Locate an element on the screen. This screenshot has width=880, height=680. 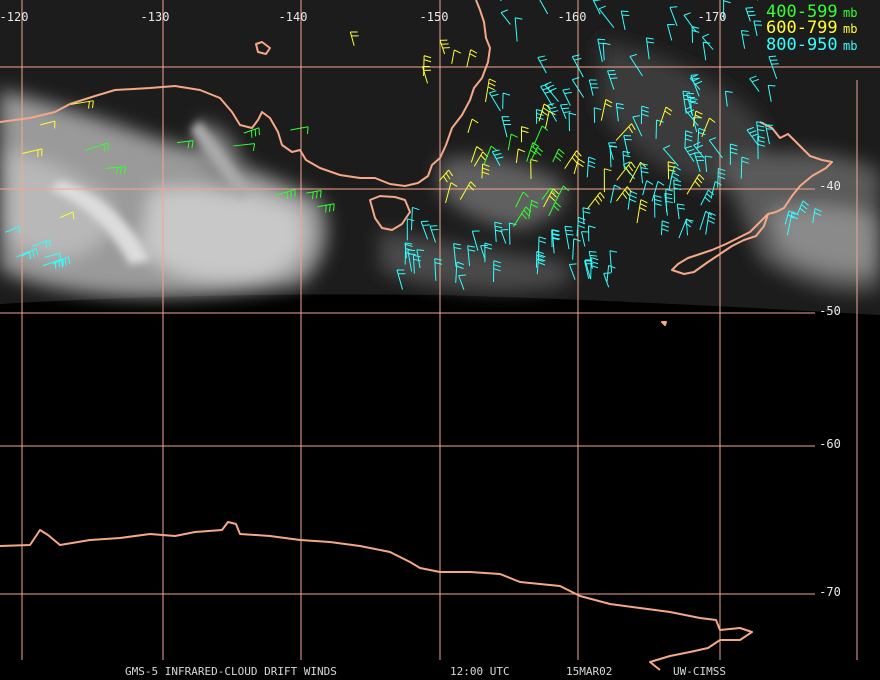
tasmania-coast is located at coordinates (390, 213).